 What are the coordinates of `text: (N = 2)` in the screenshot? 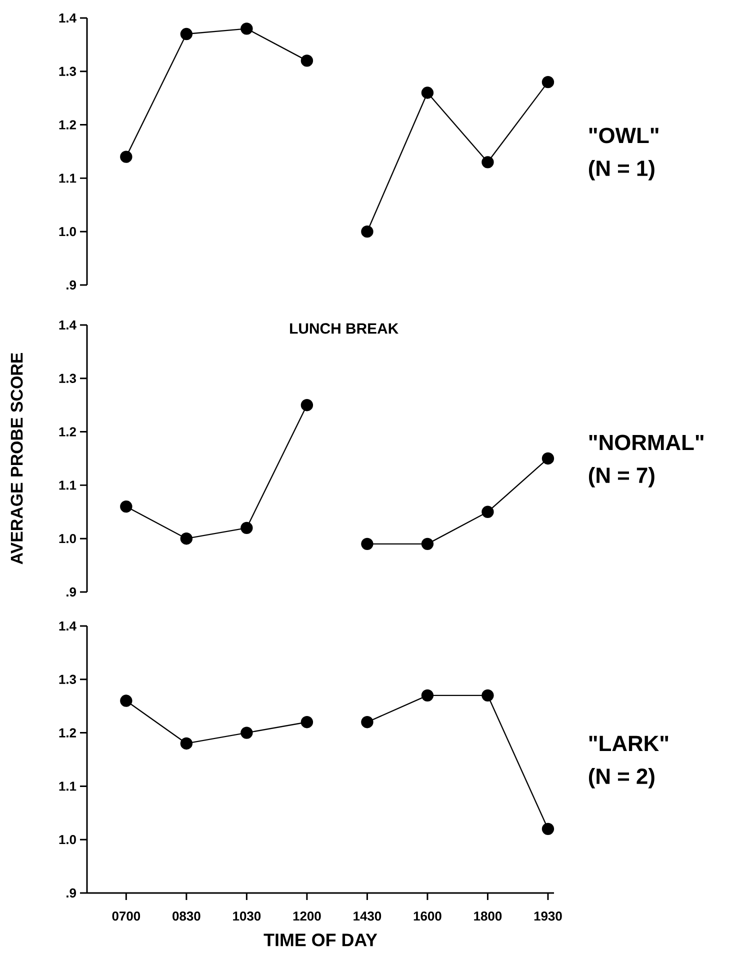 It's located at (621, 778).